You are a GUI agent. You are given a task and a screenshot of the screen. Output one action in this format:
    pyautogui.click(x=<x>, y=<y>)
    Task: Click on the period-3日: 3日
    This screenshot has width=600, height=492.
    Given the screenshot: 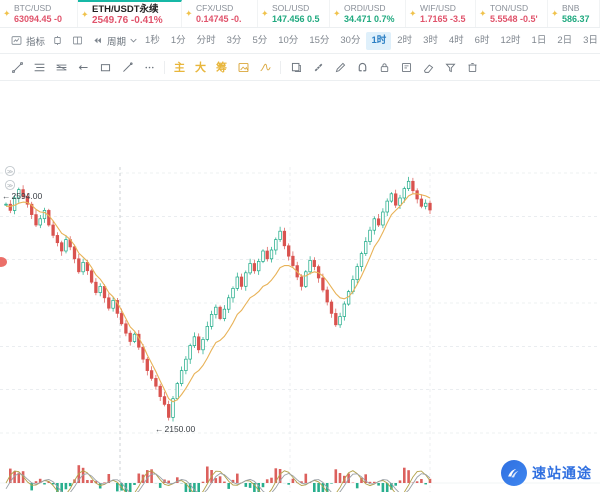 What is the action you would take?
    pyautogui.click(x=590, y=40)
    